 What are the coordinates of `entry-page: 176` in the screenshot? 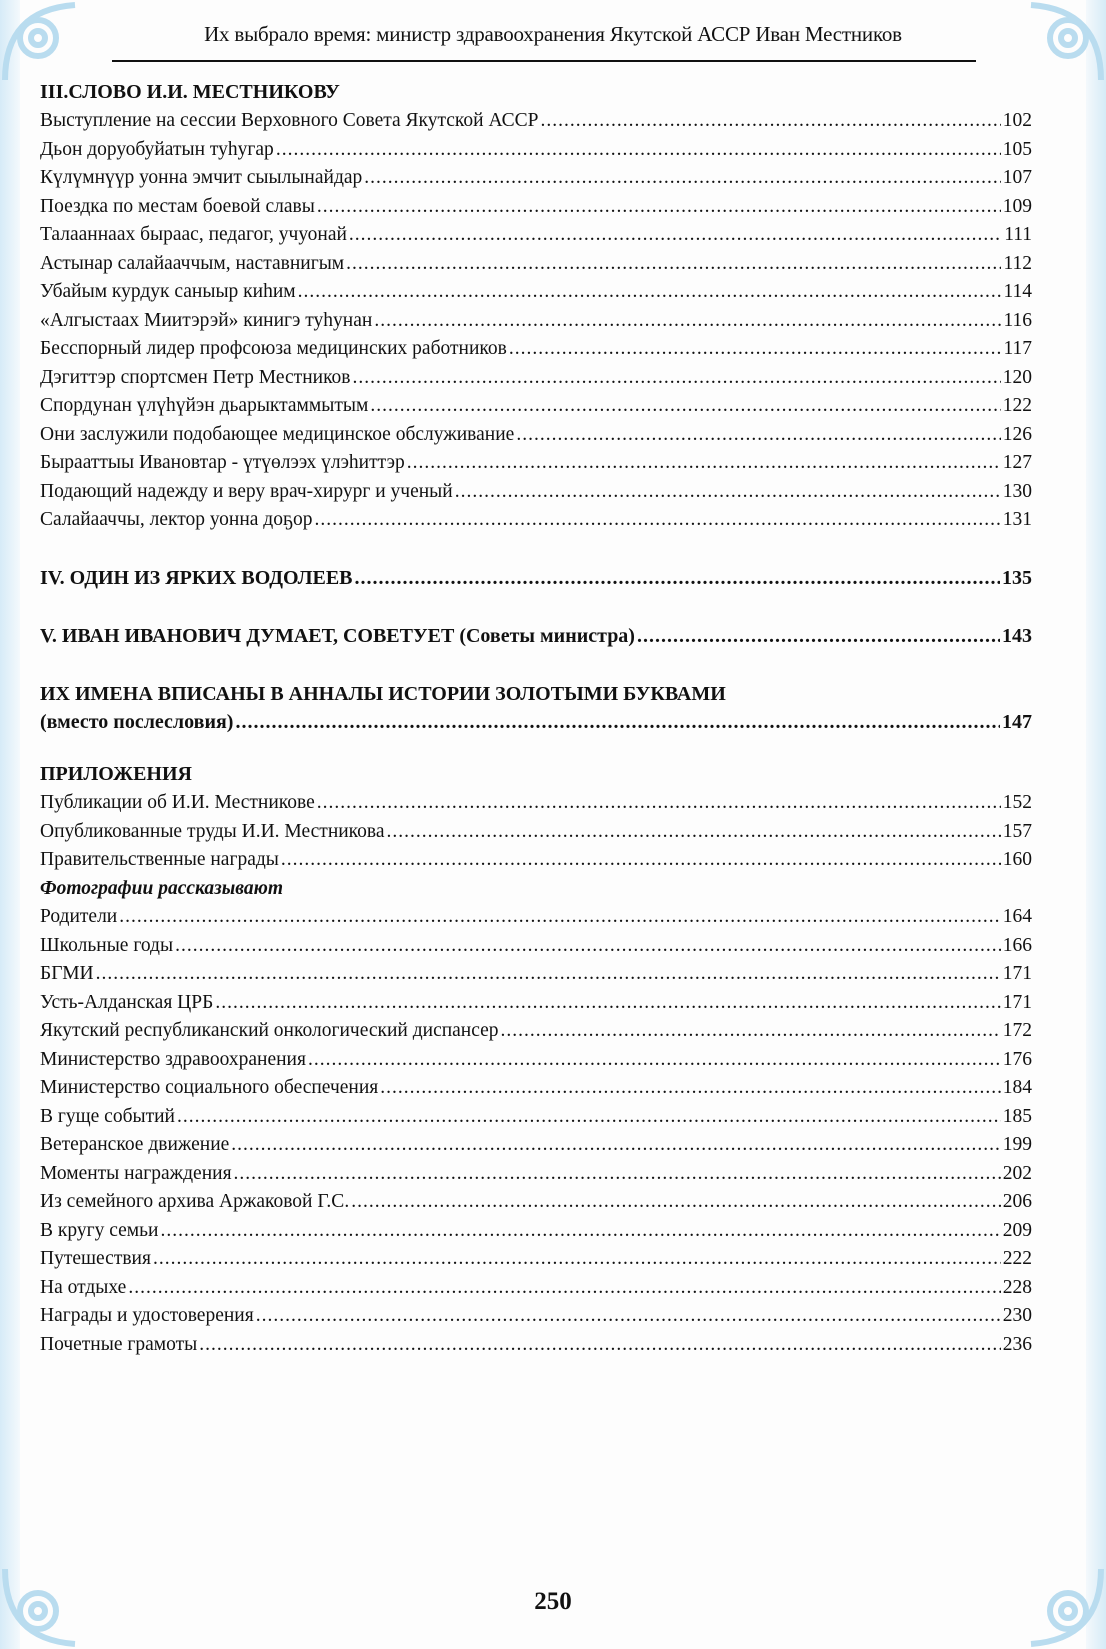 It's located at (1017, 1059).